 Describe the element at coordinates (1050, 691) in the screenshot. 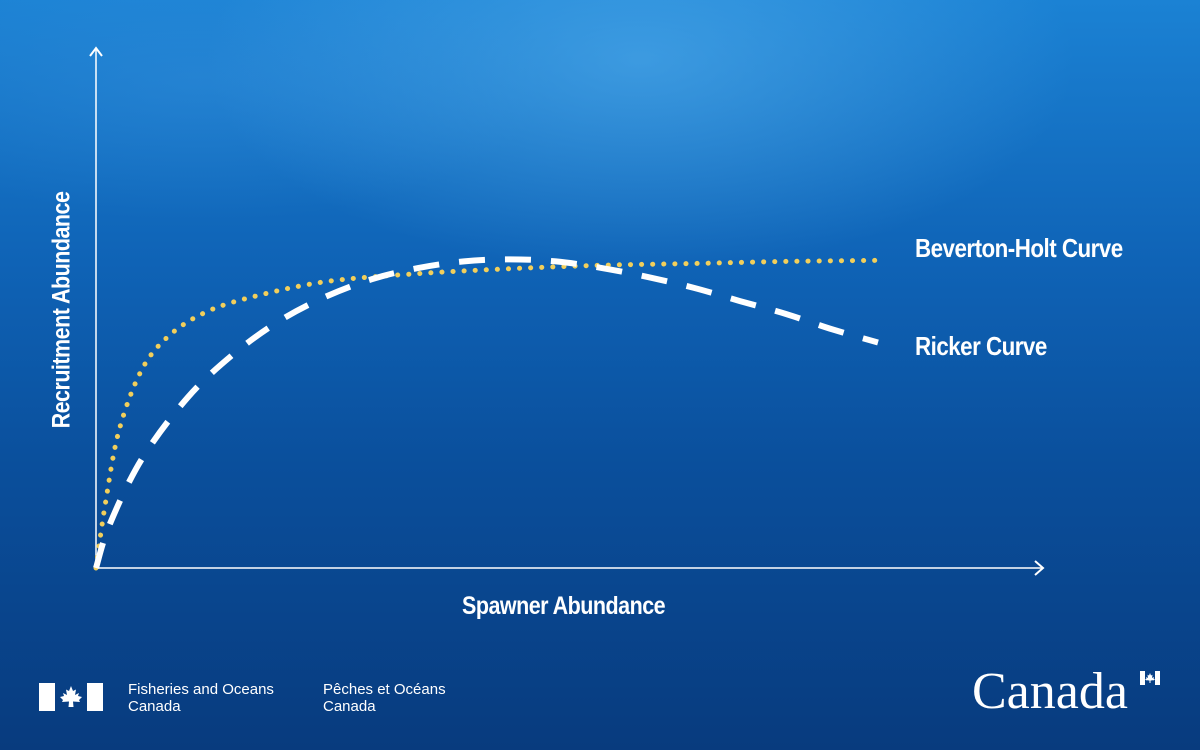

I see `canada-wordmark: Canada` at that location.